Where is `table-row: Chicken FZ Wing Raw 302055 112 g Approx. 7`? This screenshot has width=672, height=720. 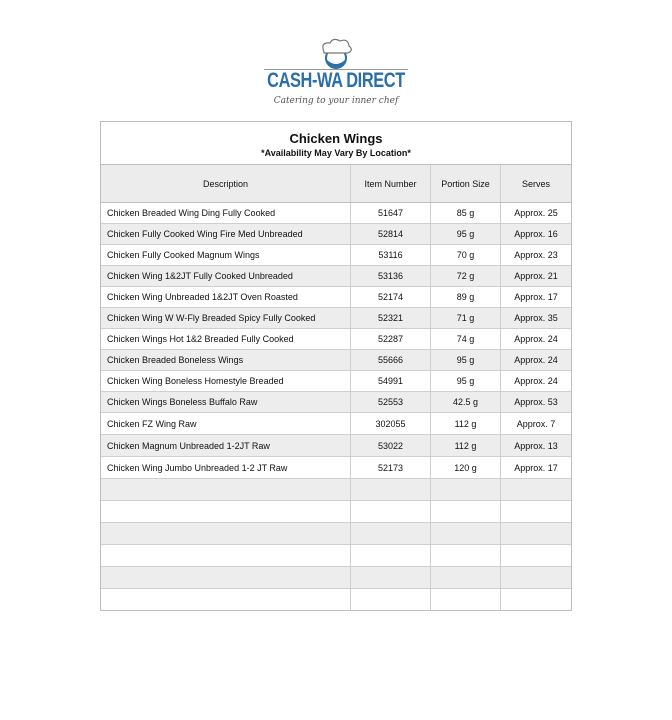 table-row: Chicken FZ Wing Raw 302055 112 g Approx. 7 is located at coordinates (336, 424).